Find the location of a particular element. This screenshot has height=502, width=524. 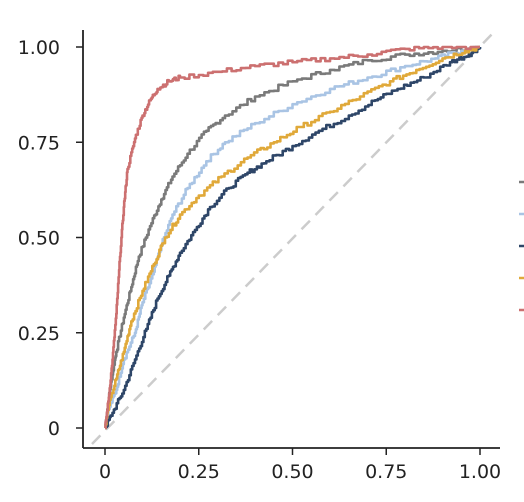

x-tick-label: 0.50 is located at coordinates (292, 472).